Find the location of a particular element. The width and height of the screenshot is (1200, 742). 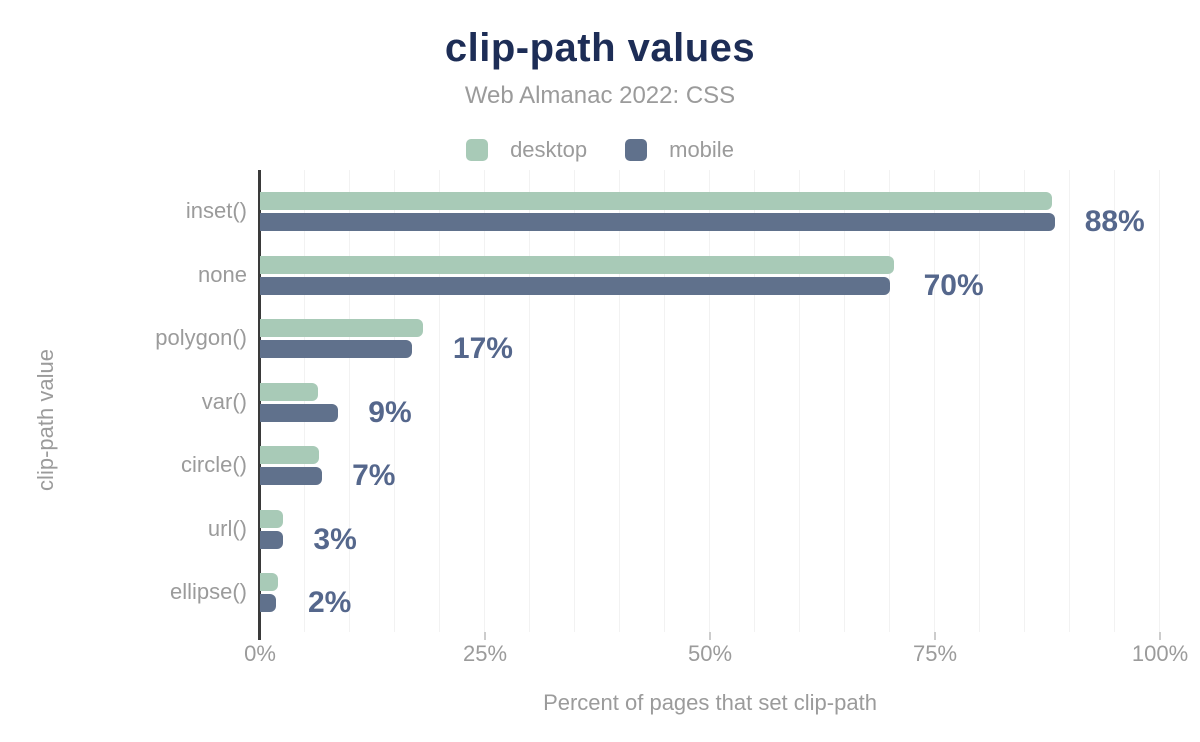

category-label: polygon() is located at coordinates (201, 337).